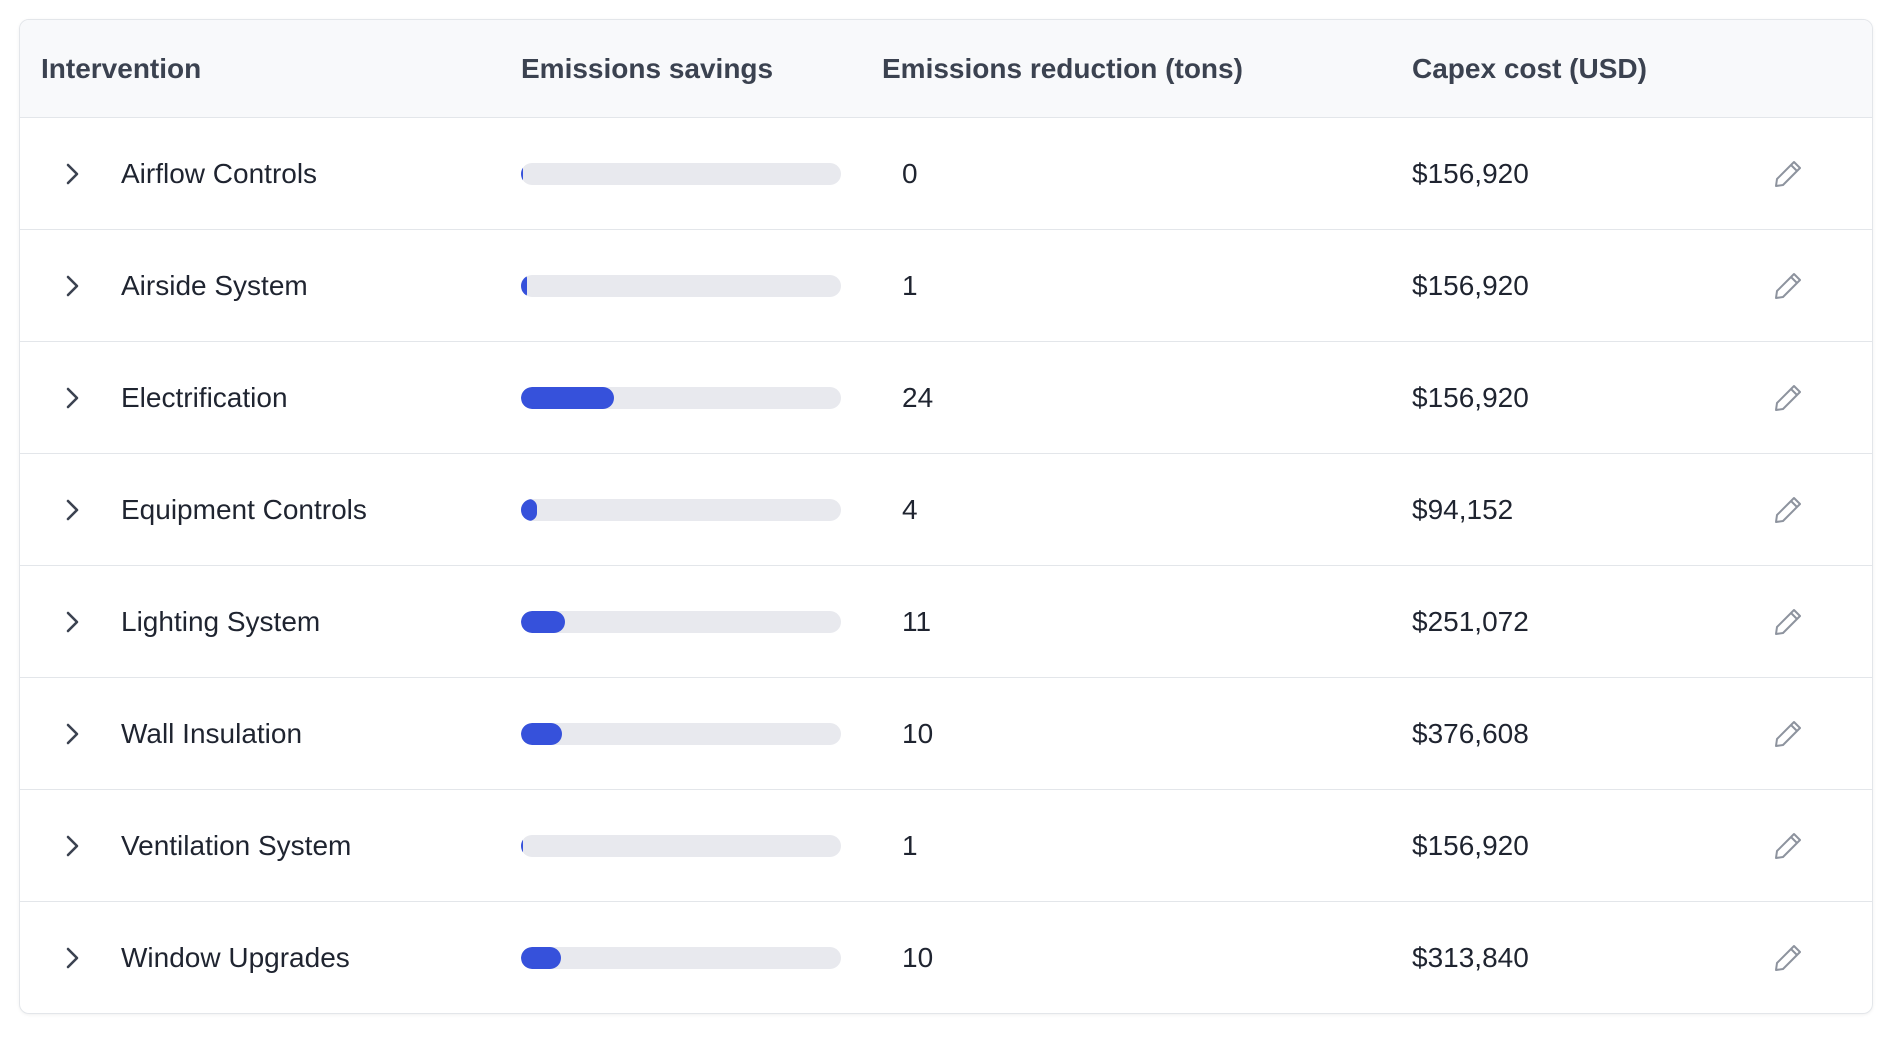 Image resolution: width=1892 pixels, height=1038 pixels. I want to click on table-row: Window Upgrades 10 $313,840, so click(946, 957).